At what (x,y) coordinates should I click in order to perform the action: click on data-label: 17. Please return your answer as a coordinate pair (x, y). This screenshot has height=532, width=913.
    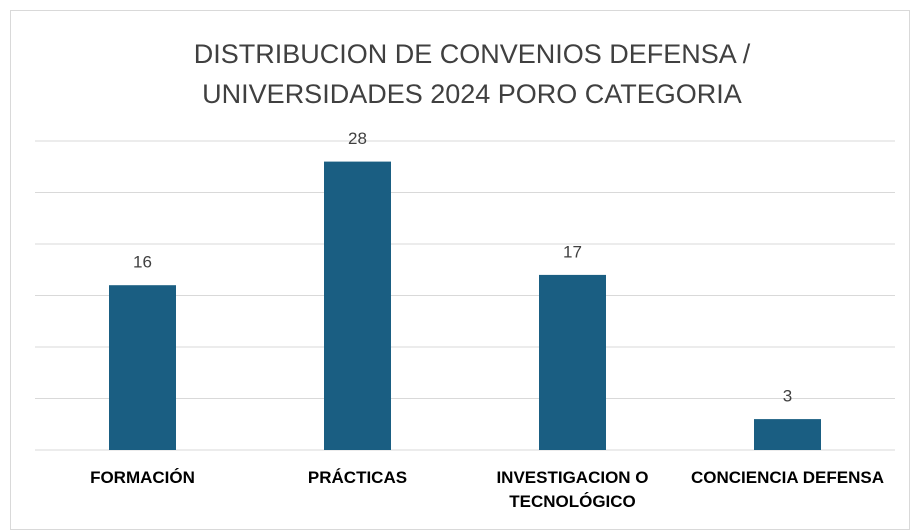
    Looking at the image, I should click on (572, 251).